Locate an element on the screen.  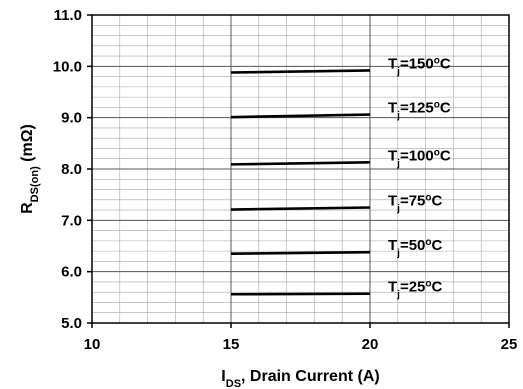
series-label: Tj=150oC is located at coordinates (419, 66).